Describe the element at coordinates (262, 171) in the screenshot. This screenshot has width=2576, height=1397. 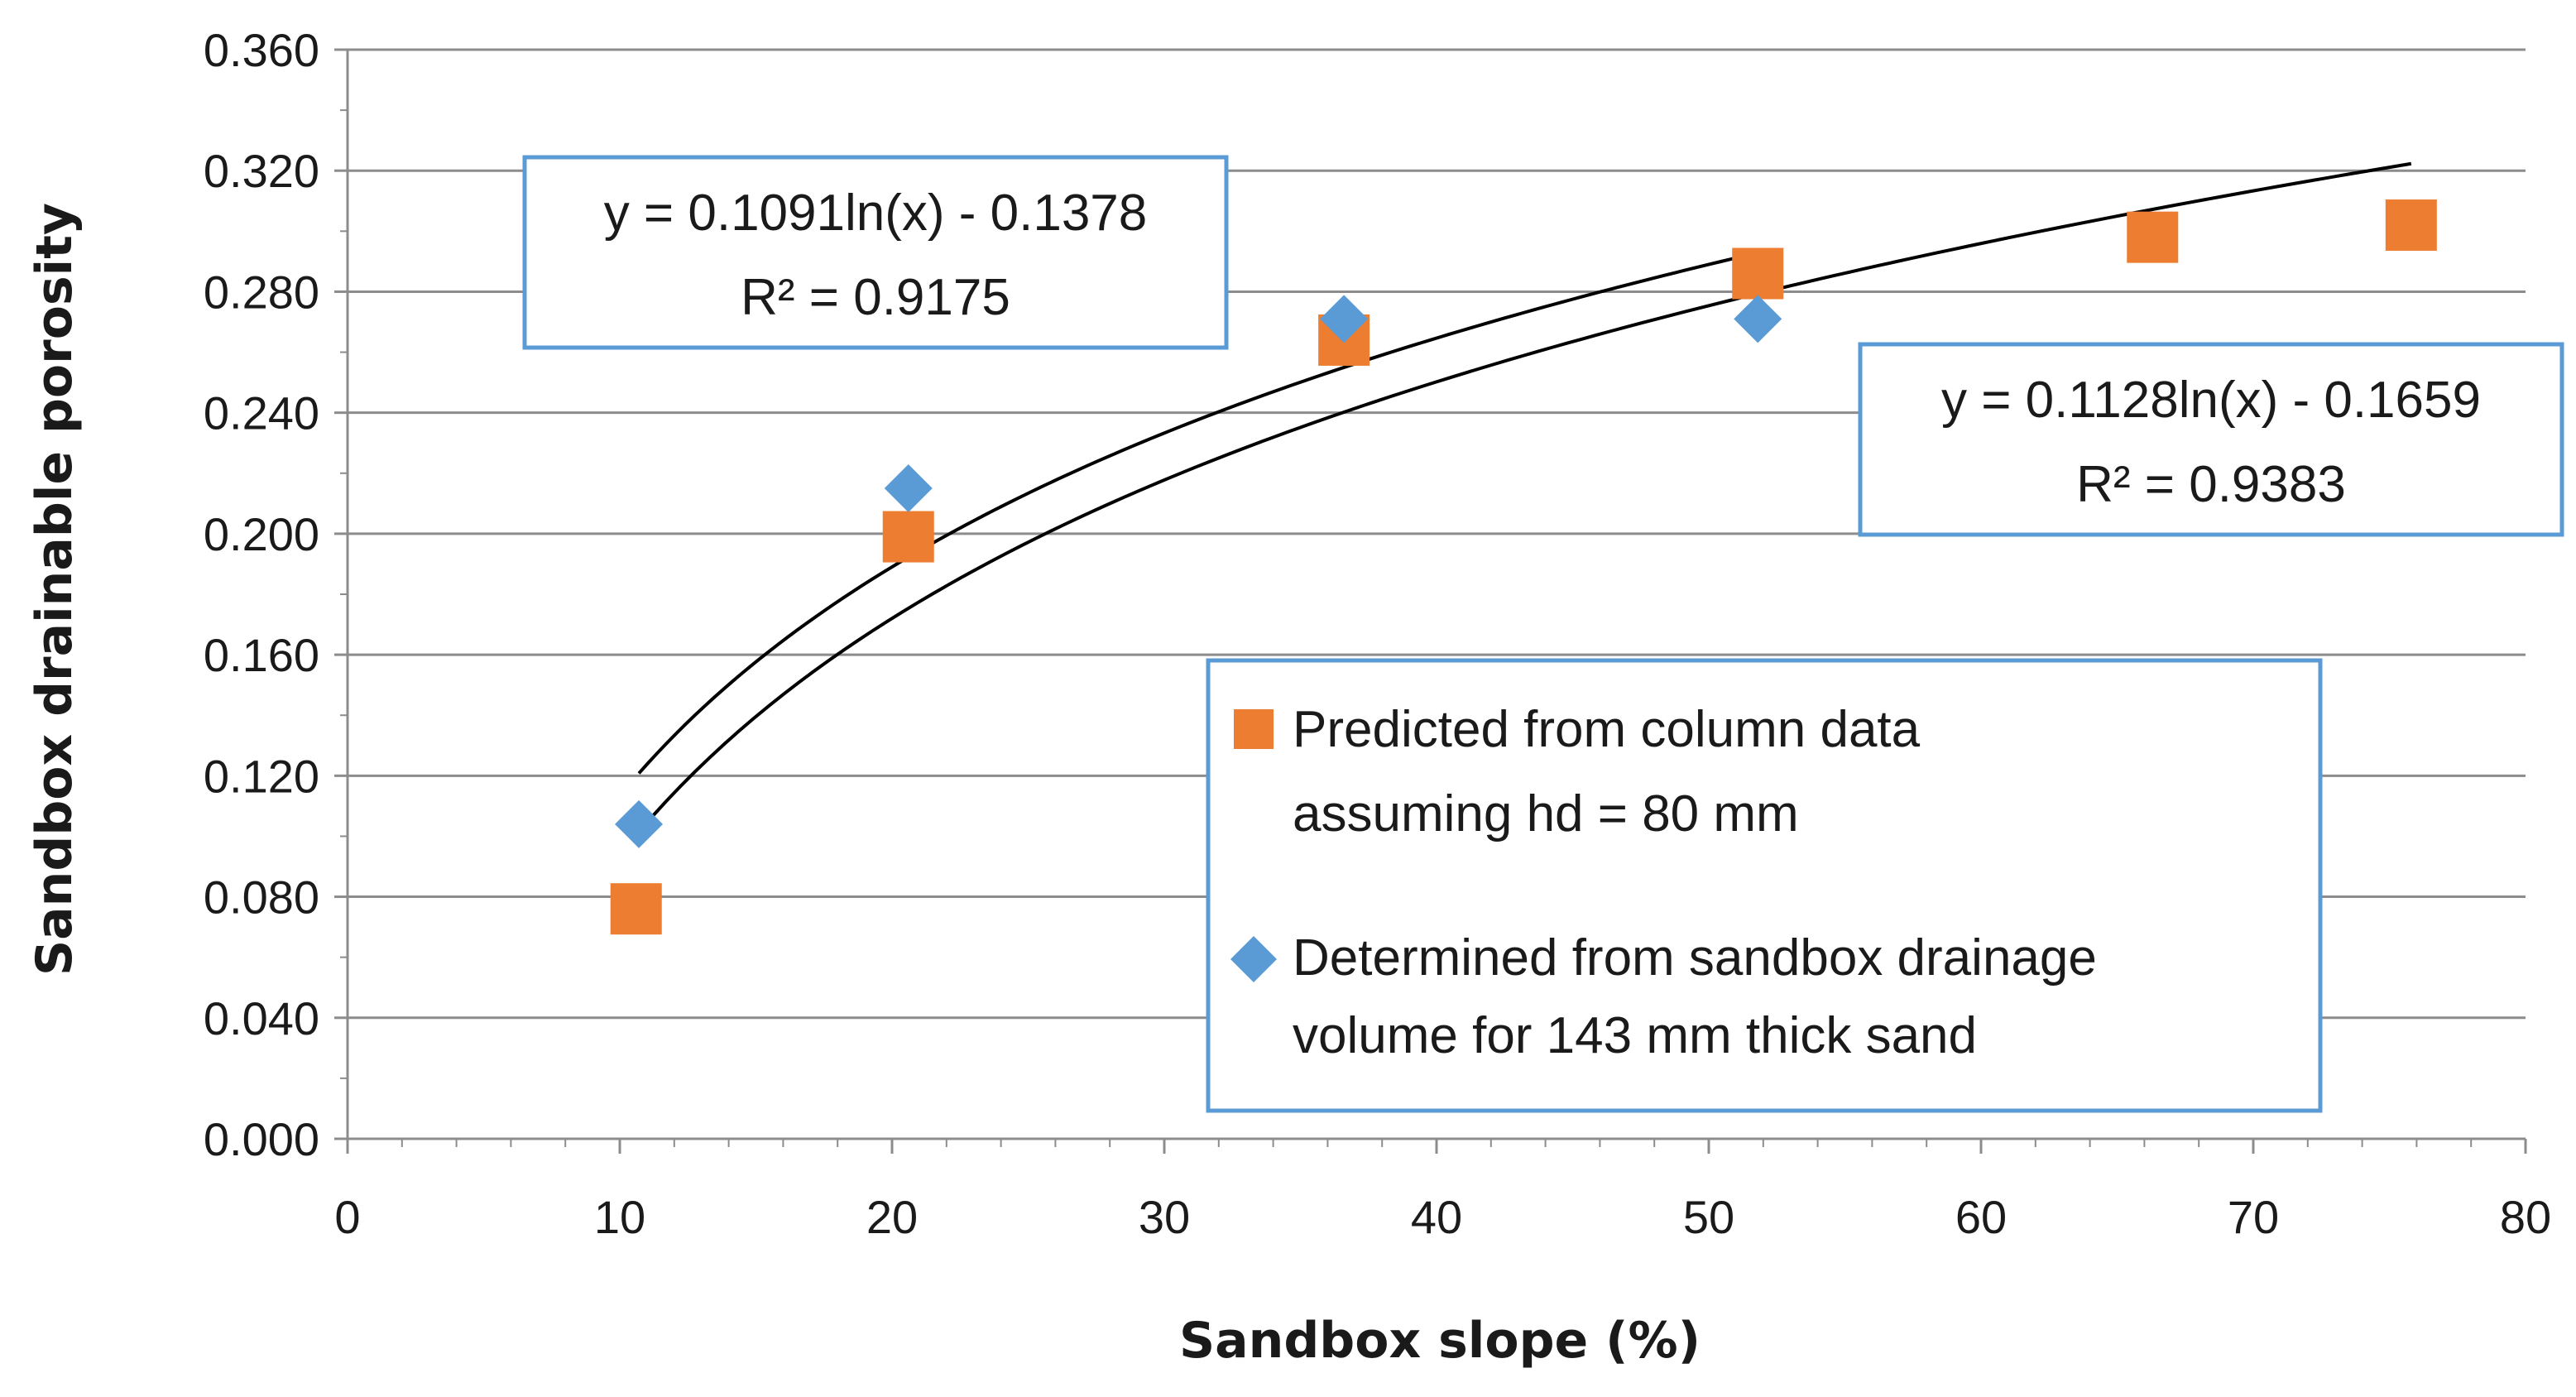
I see `y-tick-label-8: 0.320` at that location.